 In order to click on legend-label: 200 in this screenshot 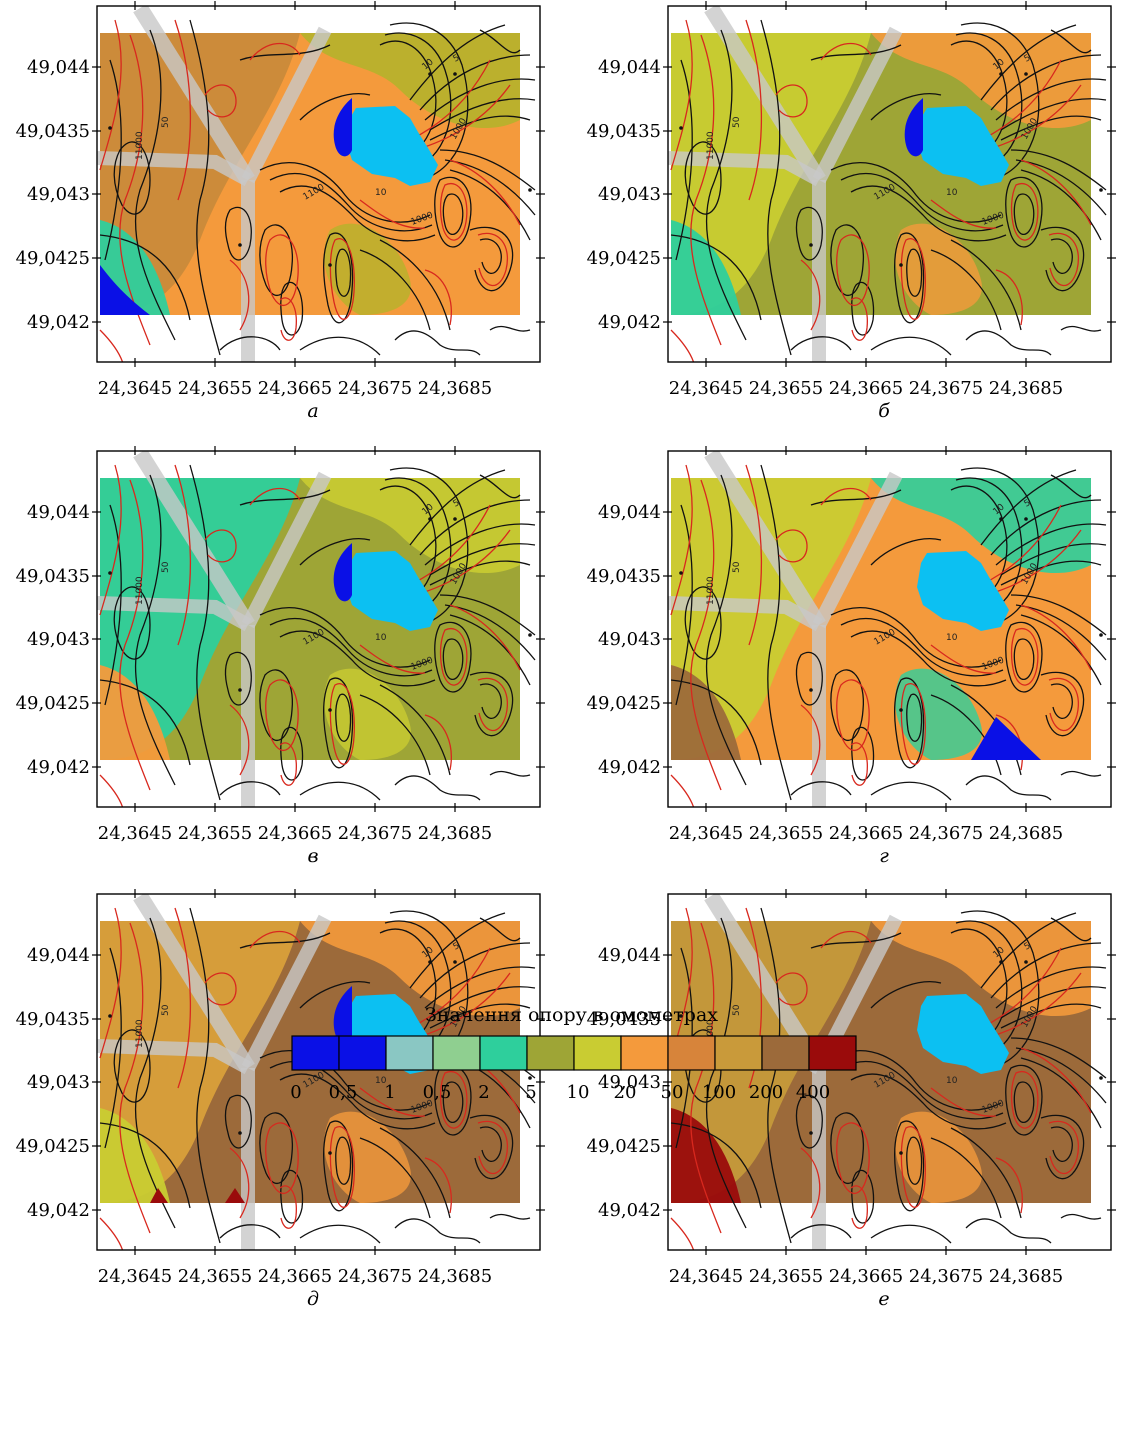, I will do `click(766, 1092)`.